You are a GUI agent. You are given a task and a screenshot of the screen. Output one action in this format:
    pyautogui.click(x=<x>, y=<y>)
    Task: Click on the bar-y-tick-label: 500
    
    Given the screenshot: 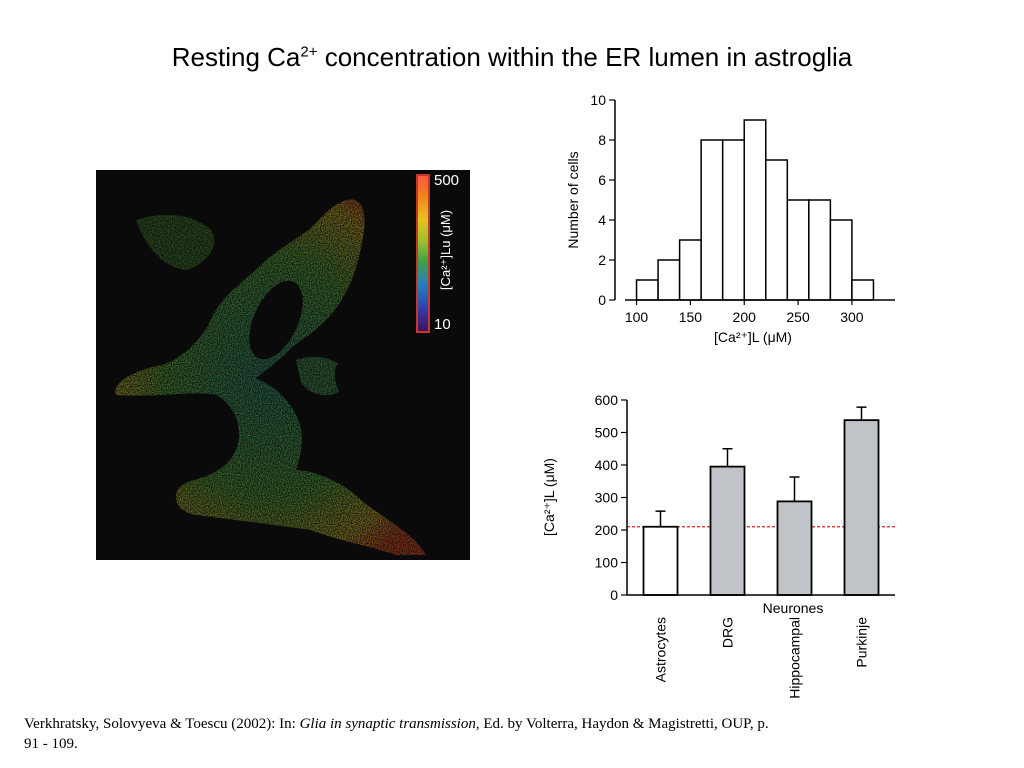 What is the action you would take?
    pyautogui.click(x=607, y=433)
    